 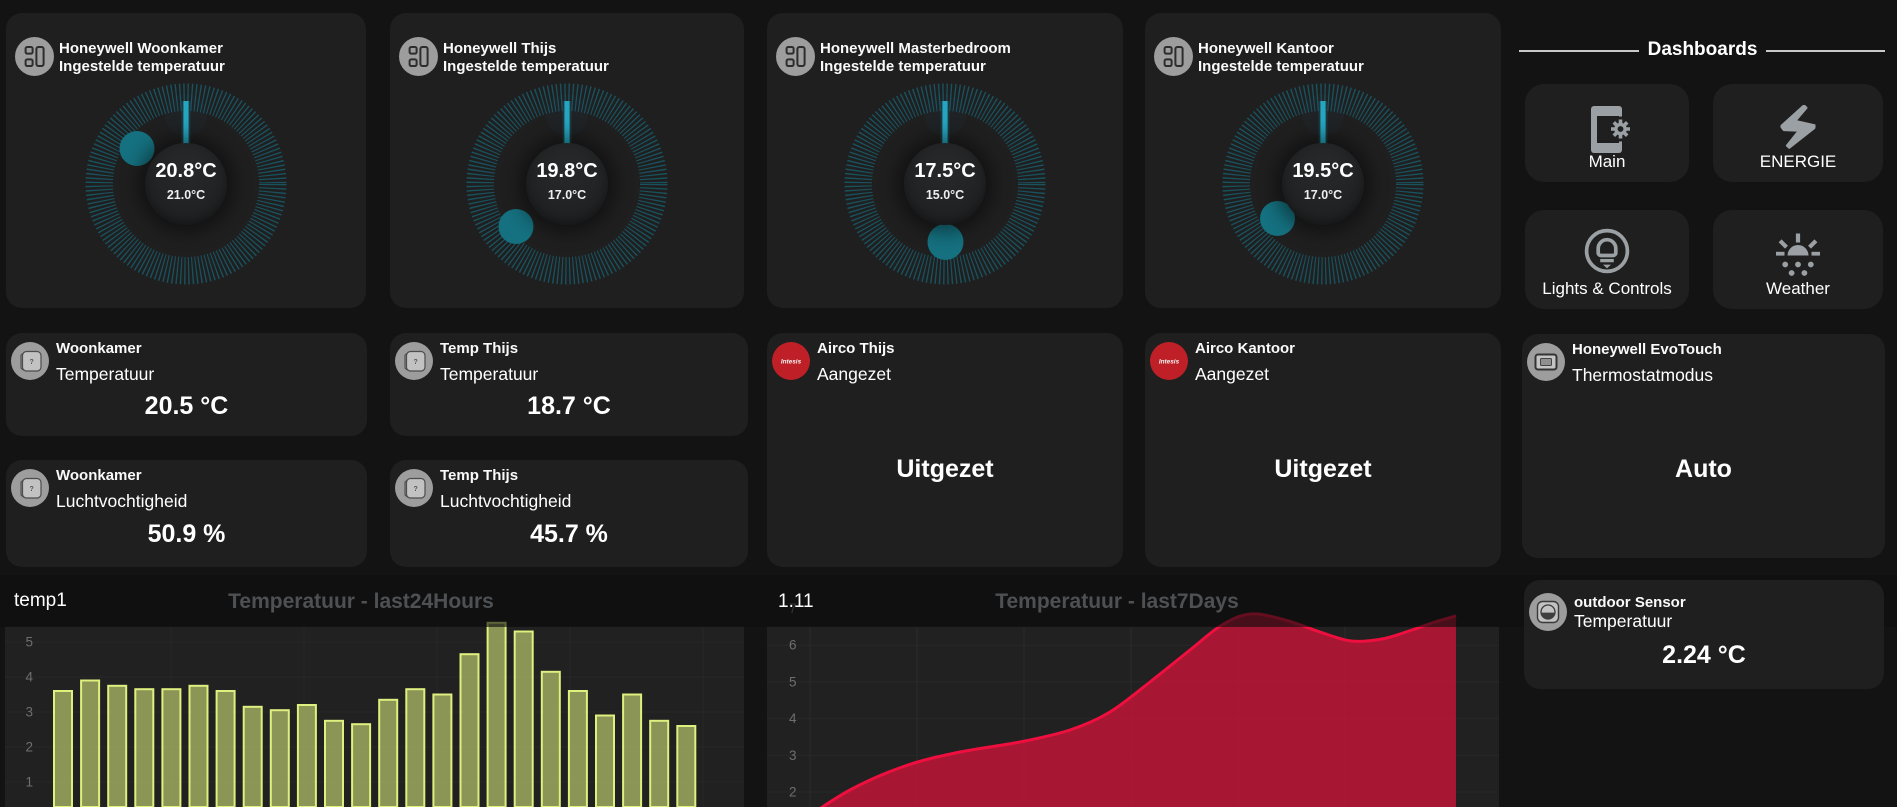 I want to click on svg-text: temp1, so click(x=40, y=600).